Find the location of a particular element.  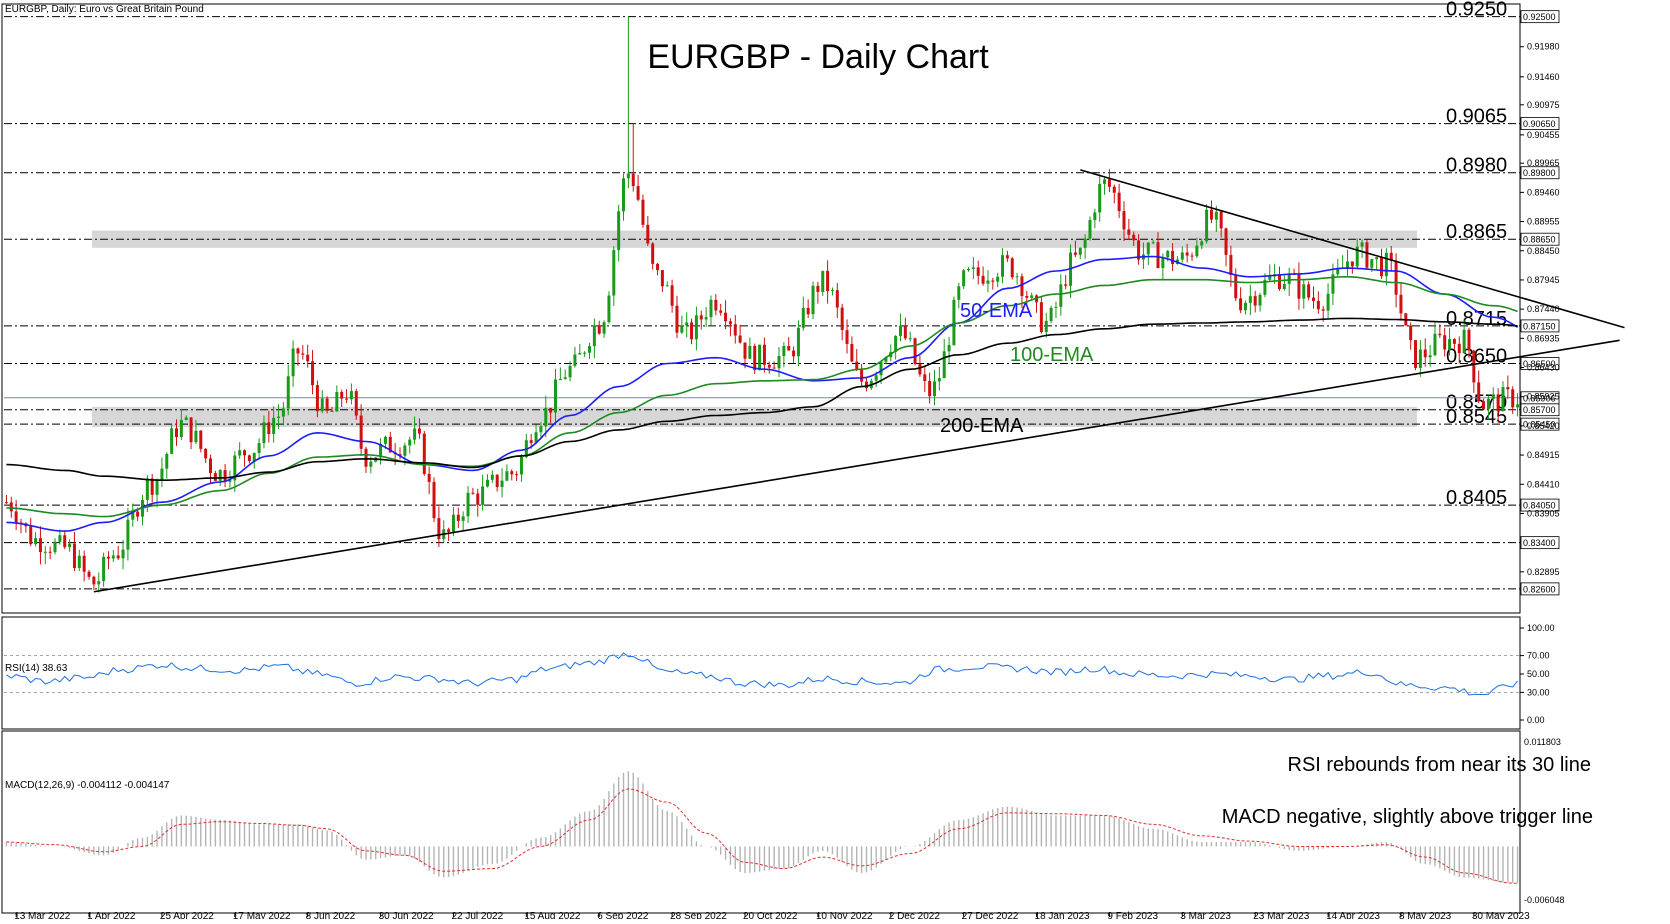

price-tick-label: 0.89965 is located at coordinates (1543, 163).